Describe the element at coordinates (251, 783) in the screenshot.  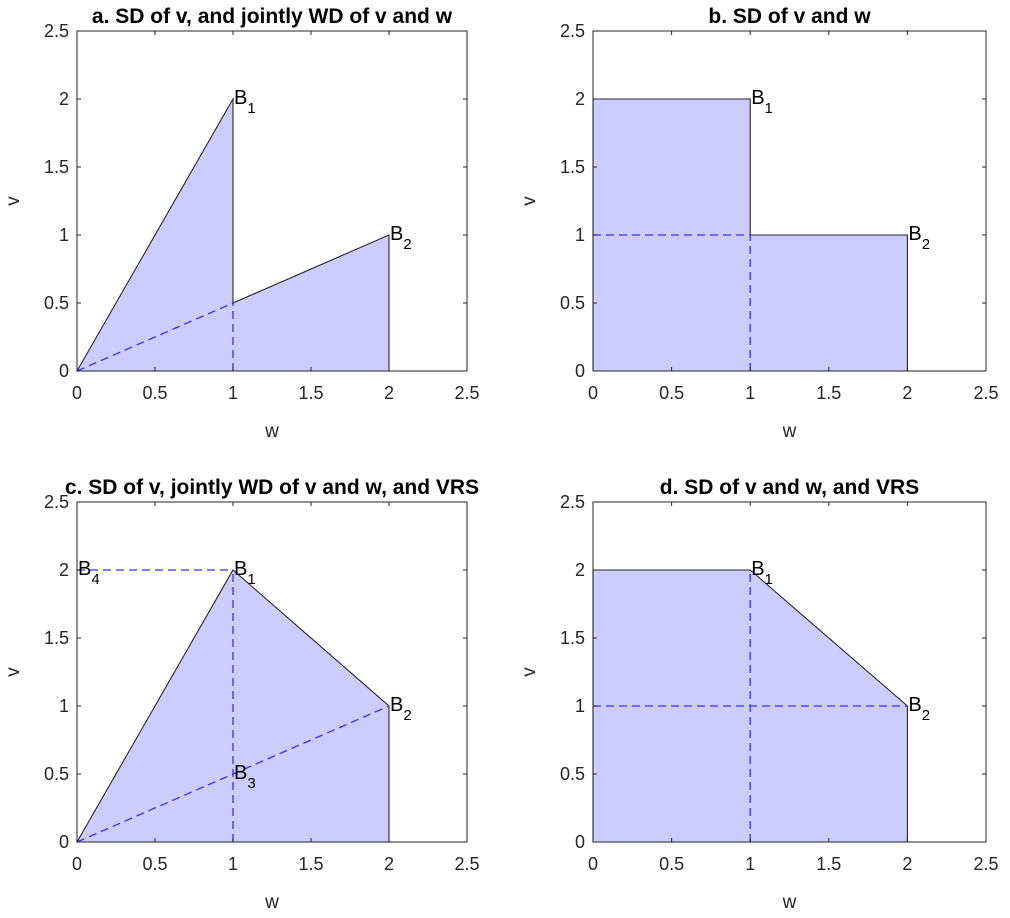
I see `point-label-subscript: 3` at that location.